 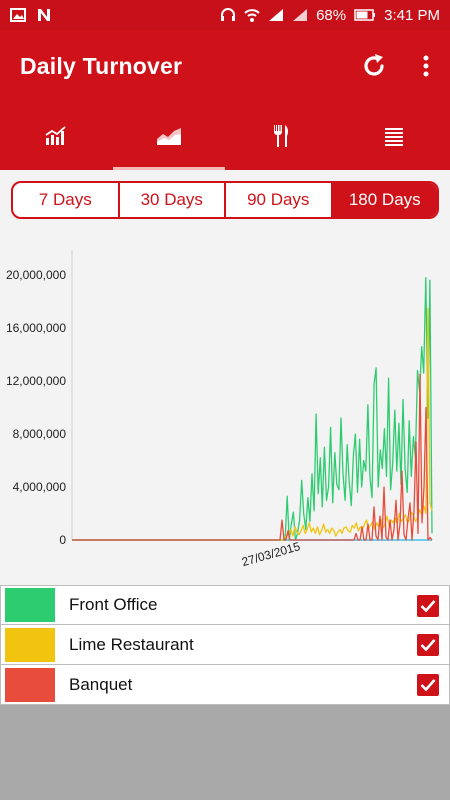 What do you see at coordinates (225, 66) in the screenshot?
I see `app-bar: Daily Turnover` at bounding box center [225, 66].